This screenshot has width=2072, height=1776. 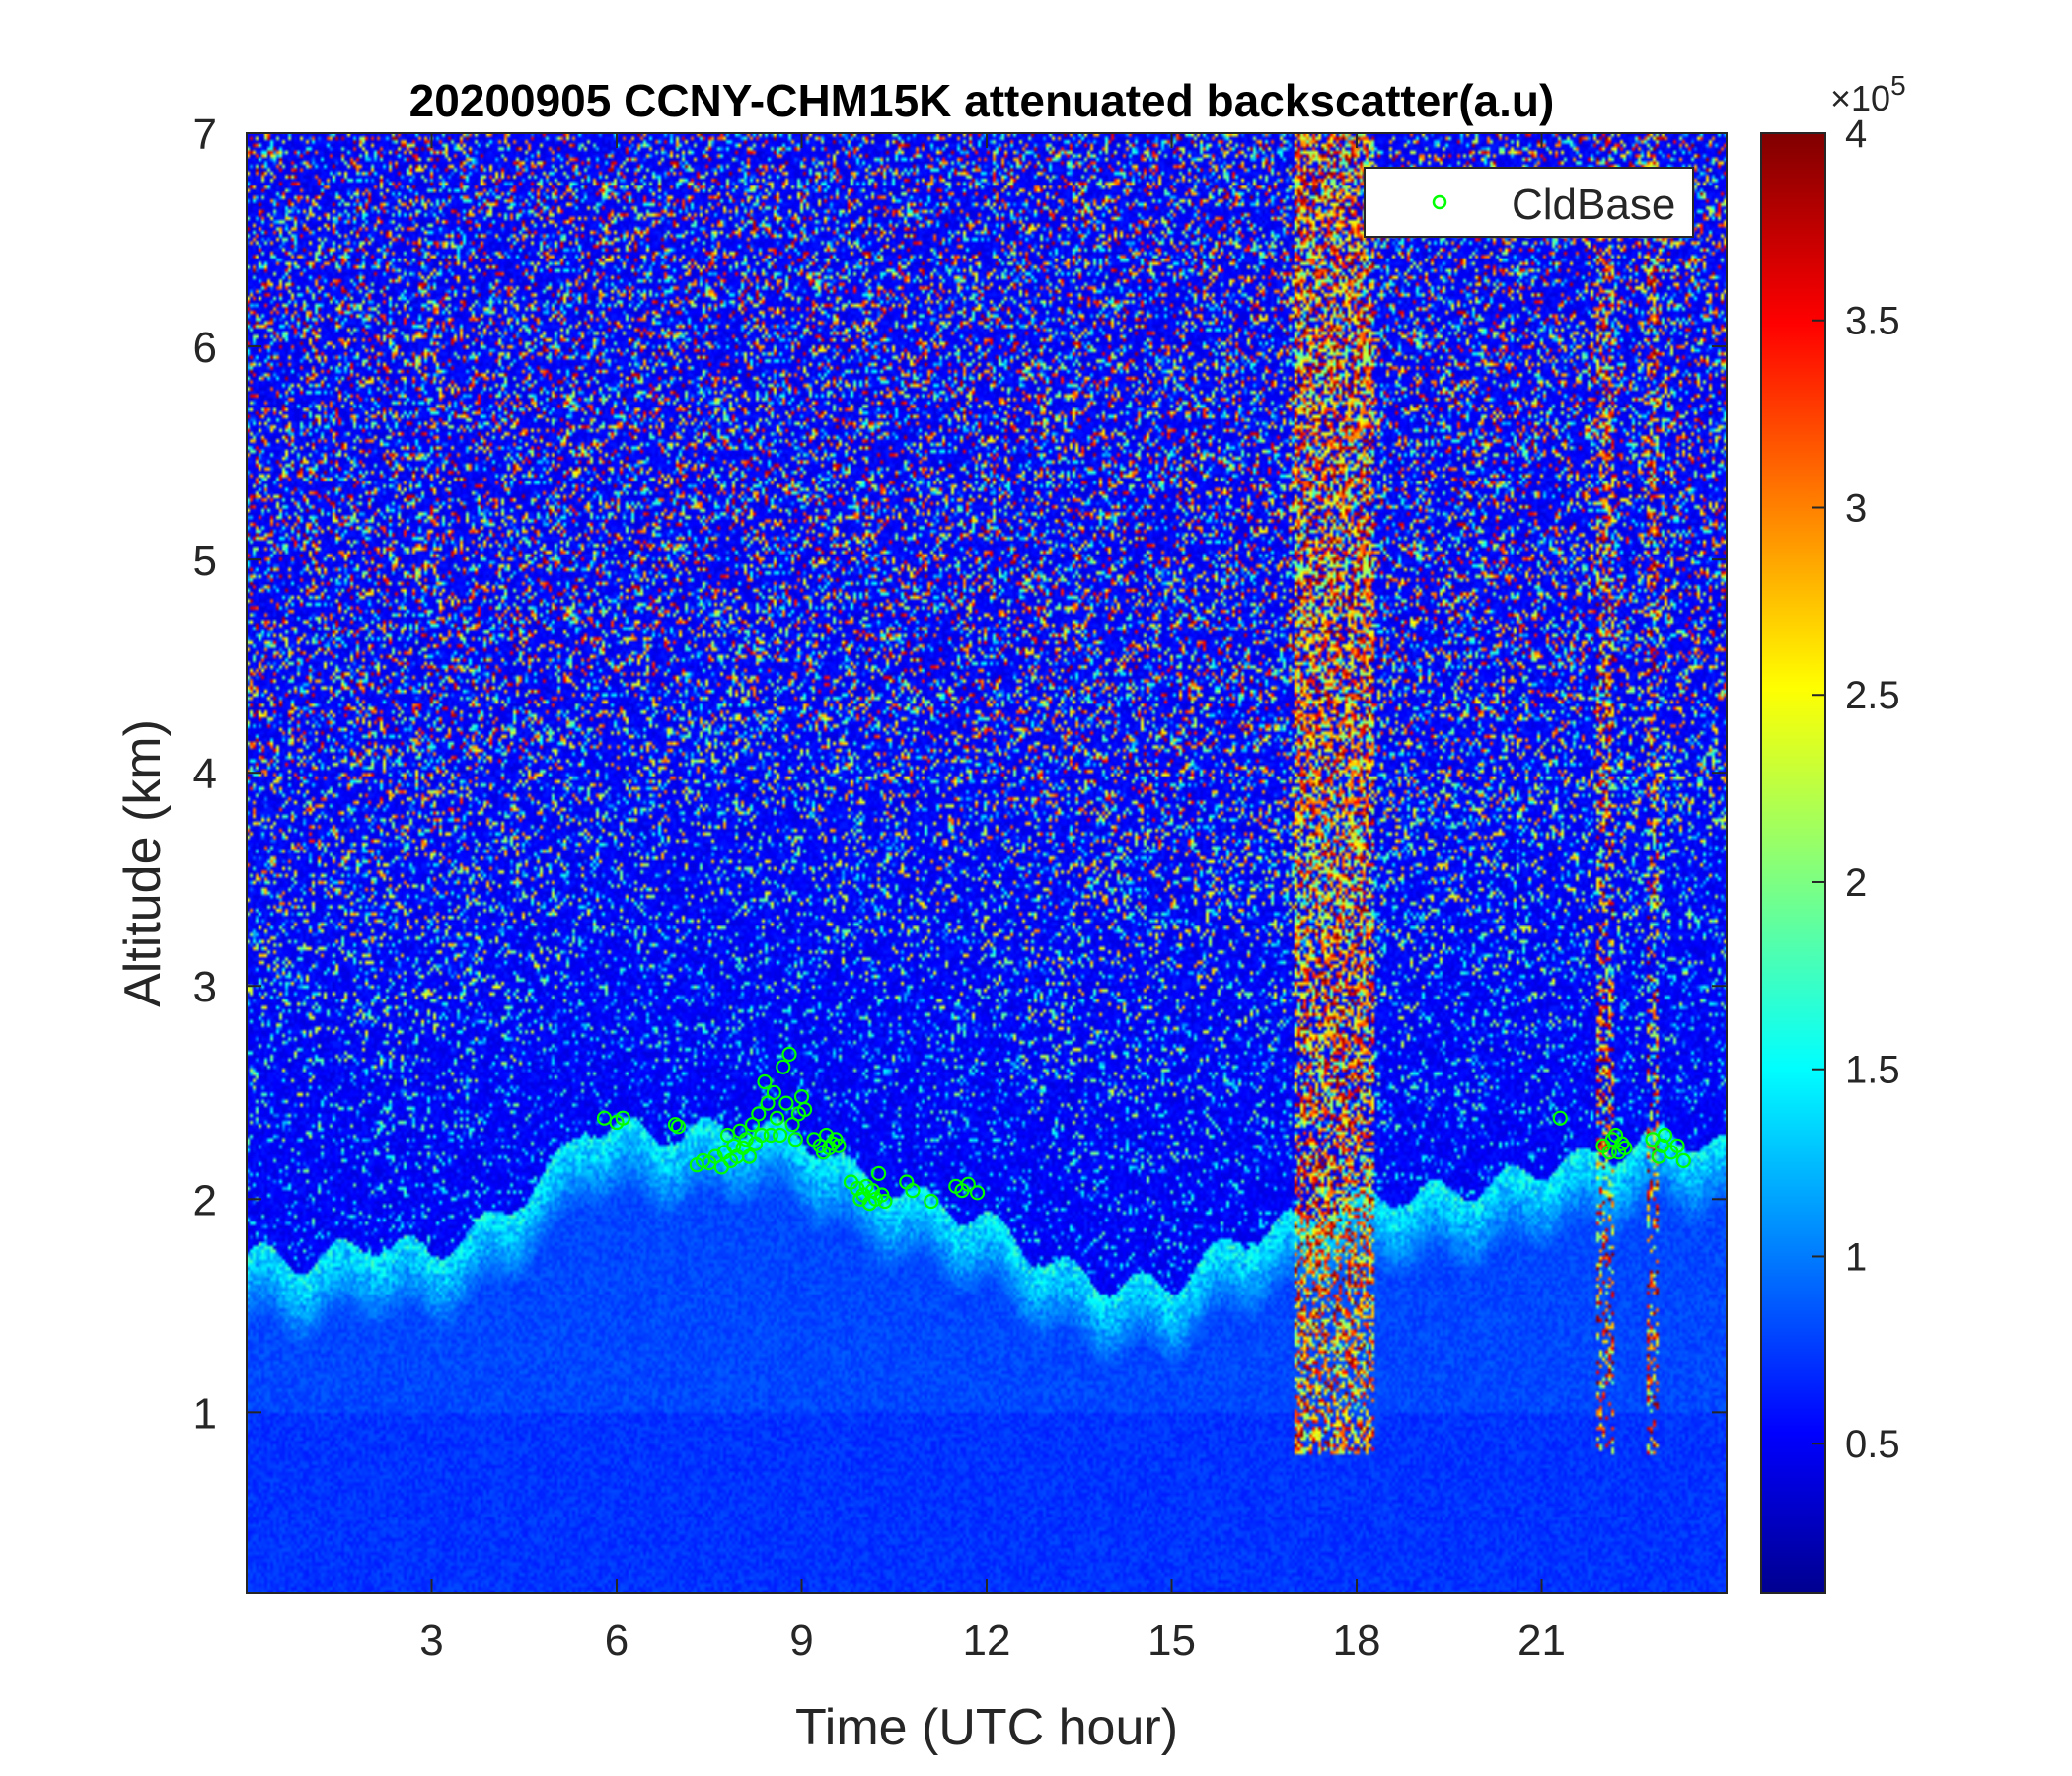 What do you see at coordinates (1873, 1445) in the screenshot?
I see `colorbar-tick-label: 0.5` at bounding box center [1873, 1445].